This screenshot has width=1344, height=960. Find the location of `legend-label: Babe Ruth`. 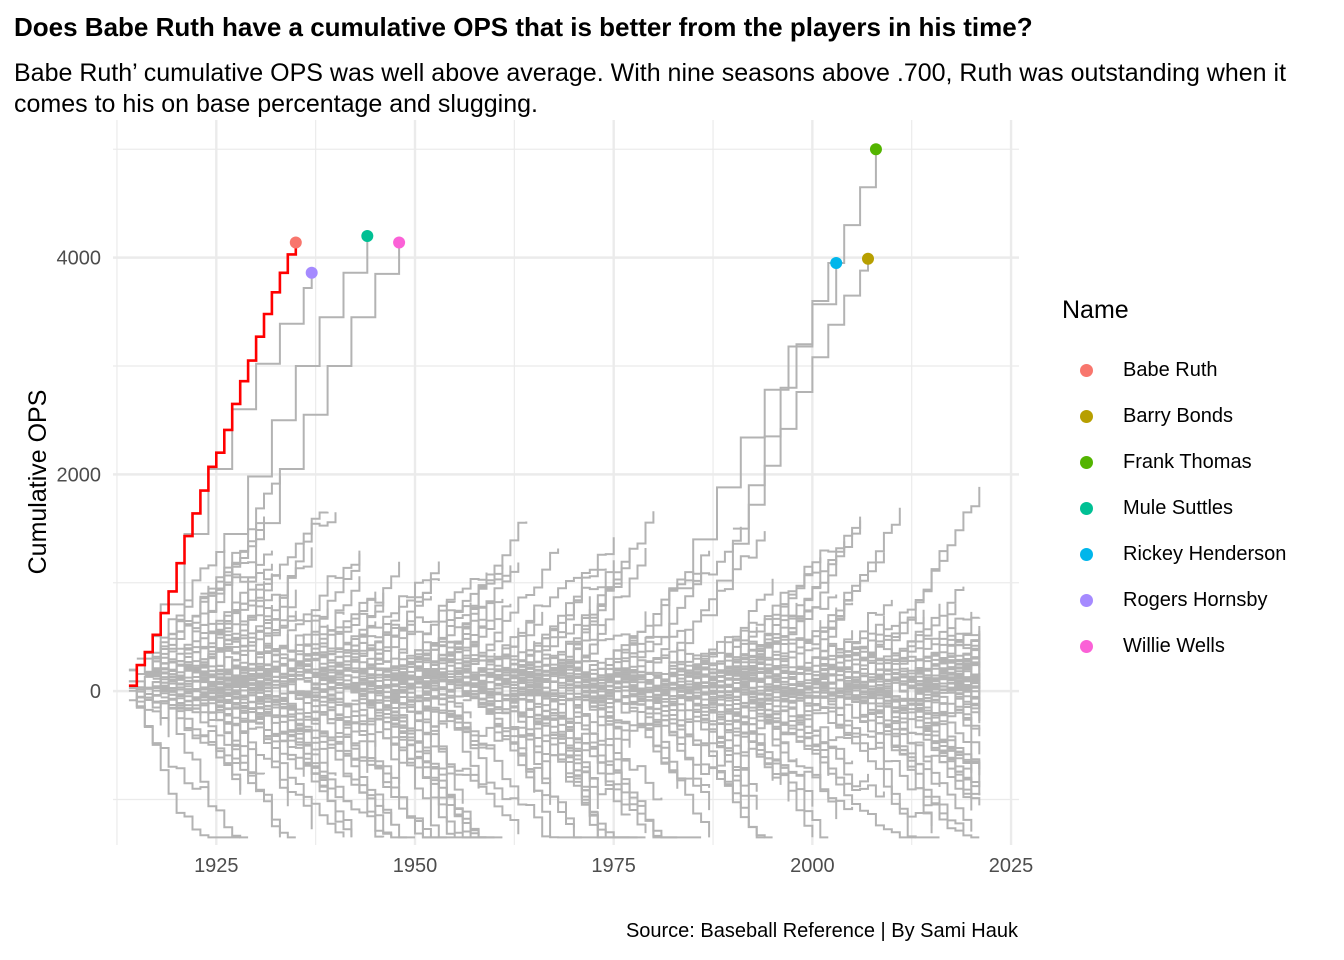

legend-label: Babe Ruth is located at coordinates (1170, 369).